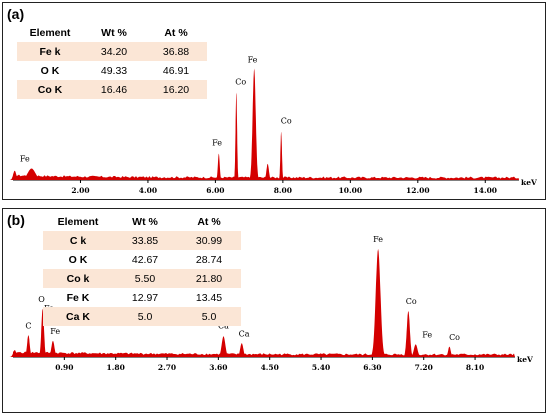 Image resolution: width=550 pixels, height=418 pixels. What do you see at coordinates (78, 297) in the screenshot?
I see `table-cell: Fe K` at bounding box center [78, 297].